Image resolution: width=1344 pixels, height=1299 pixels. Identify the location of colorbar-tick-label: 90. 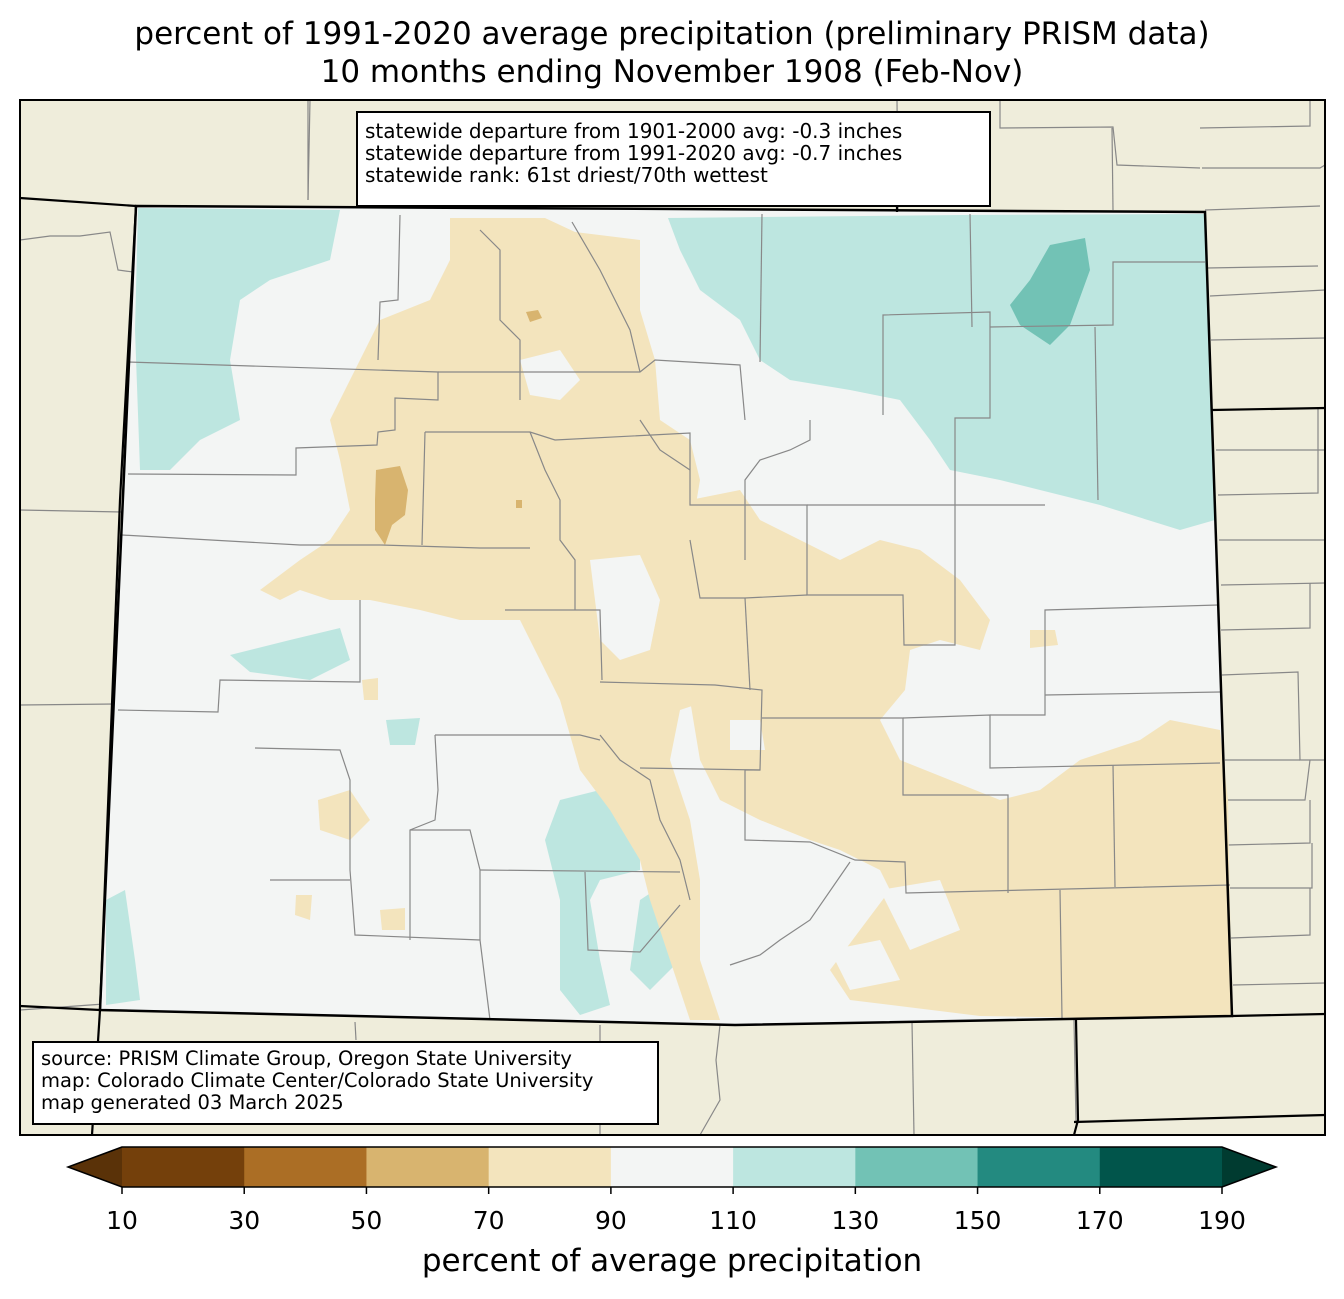
(610, 1220).